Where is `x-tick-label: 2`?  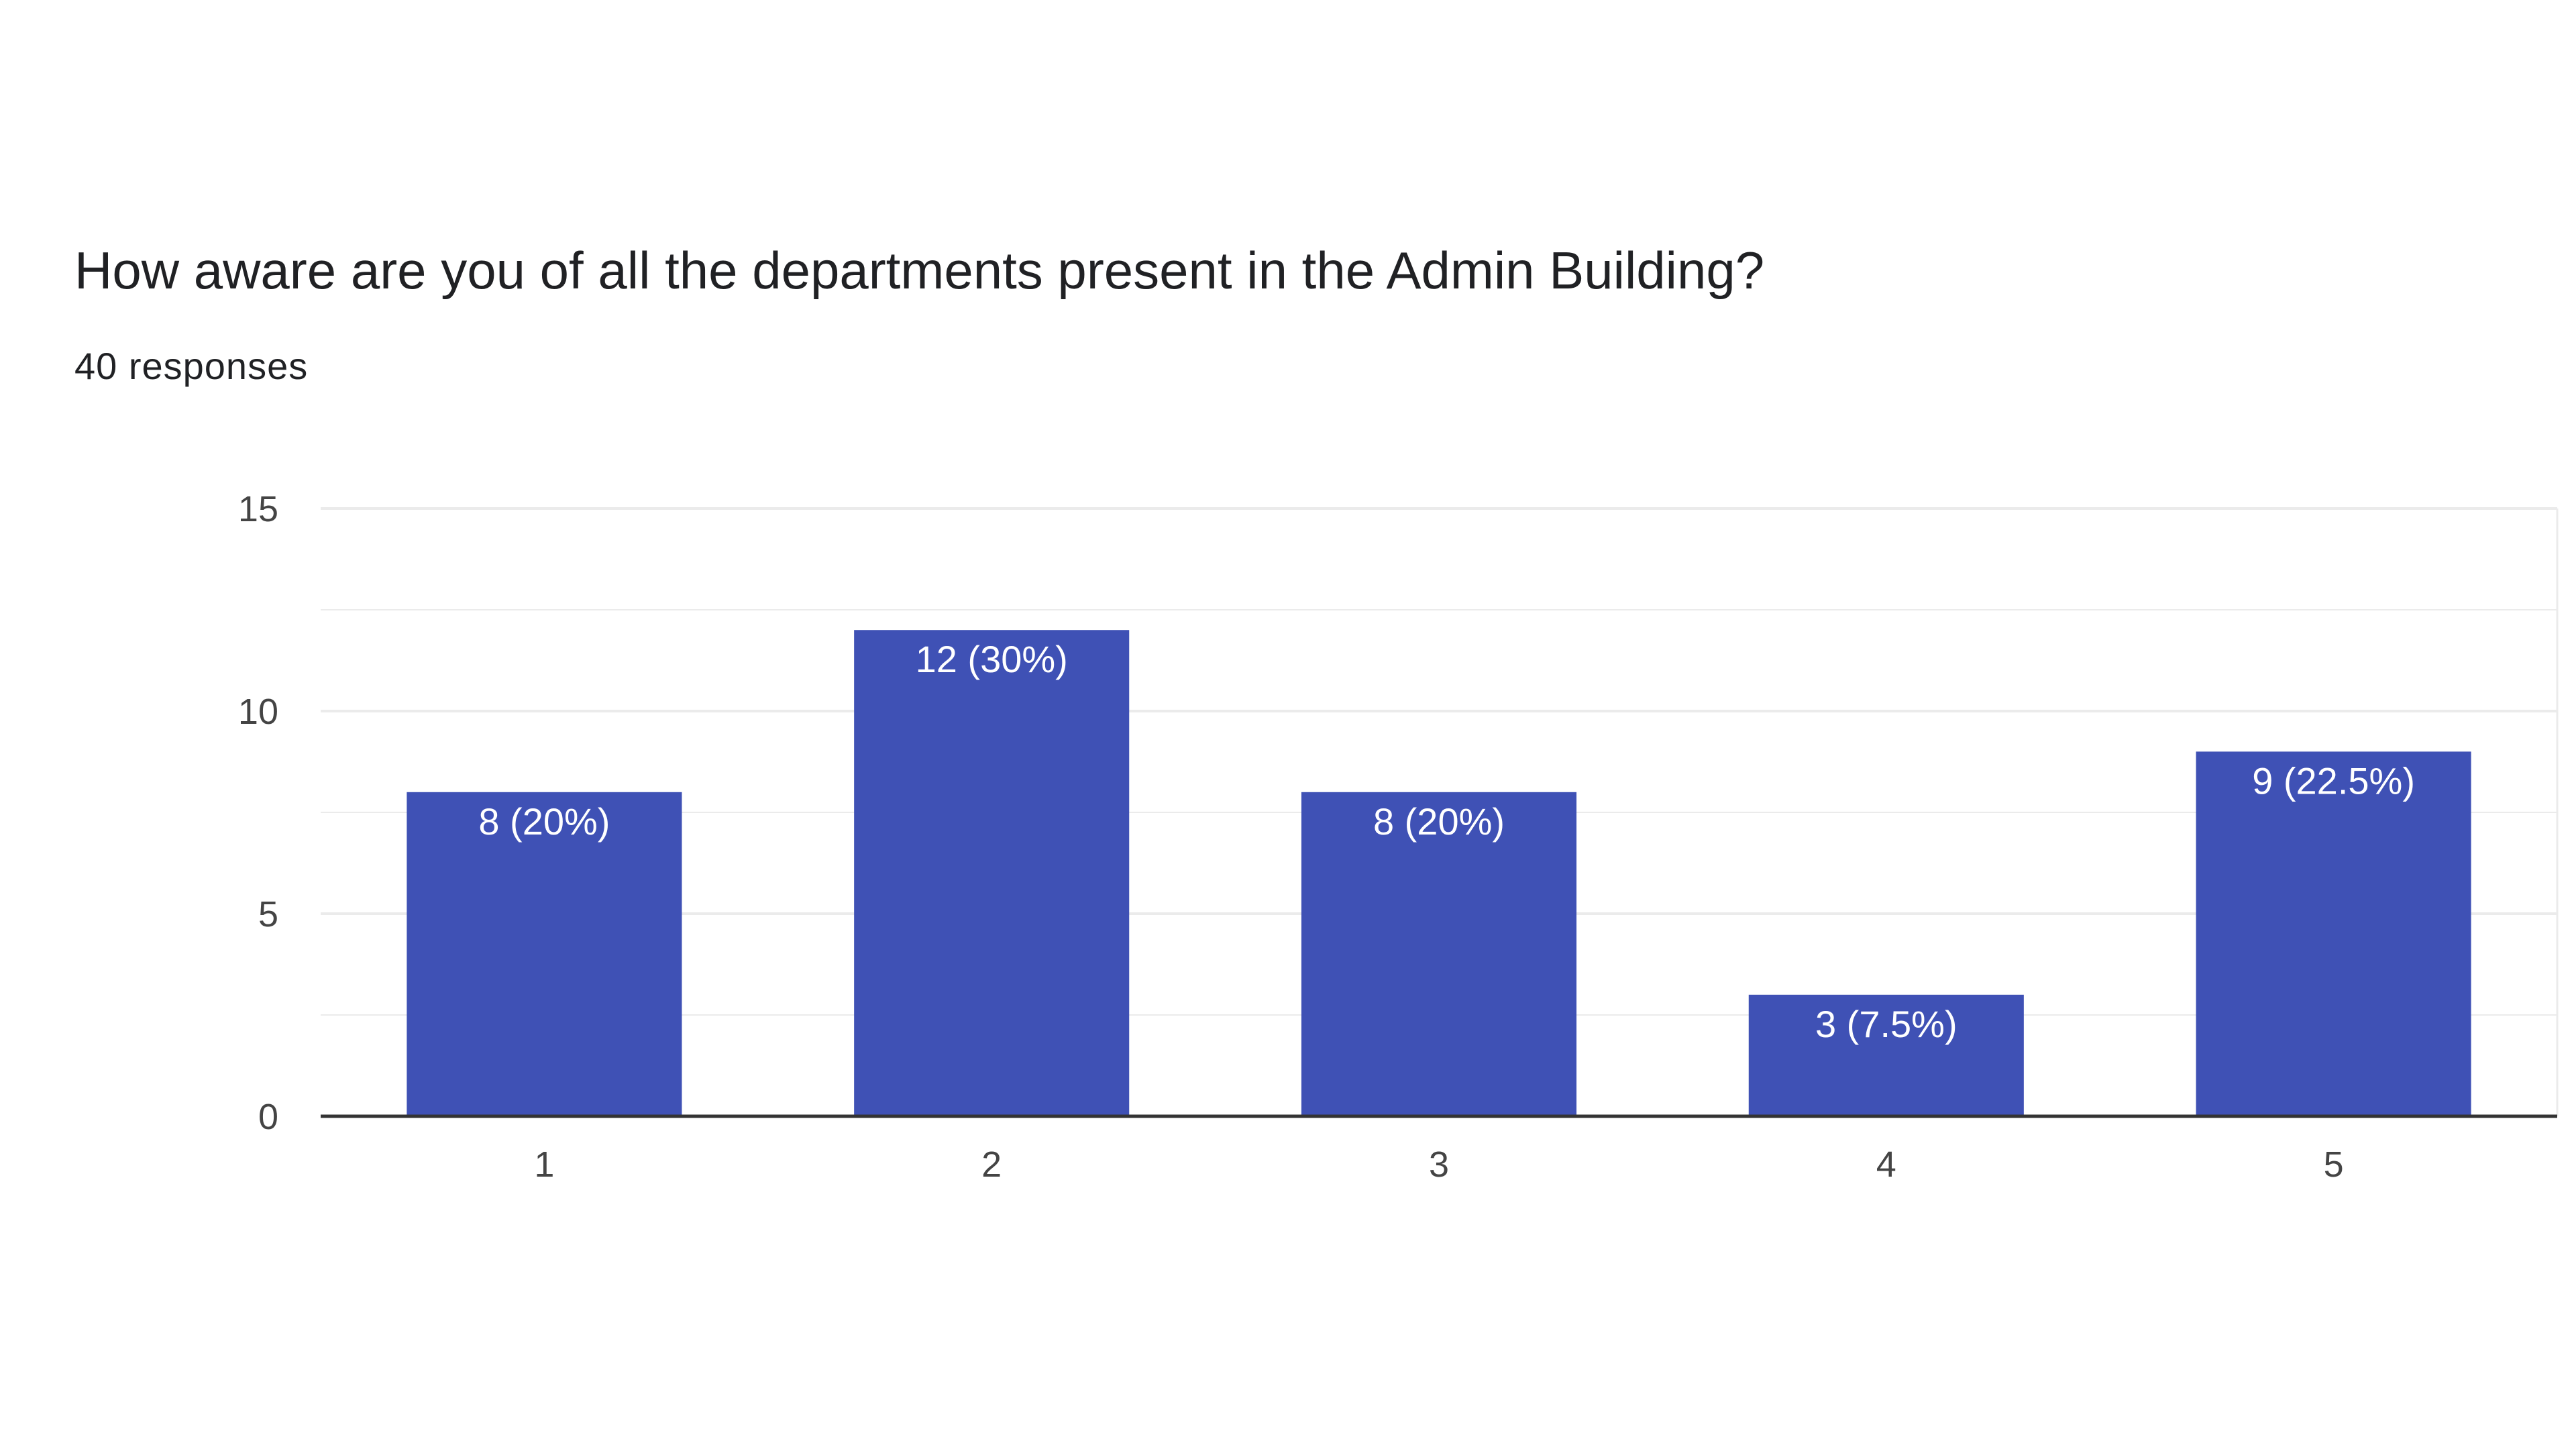 x-tick-label: 2 is located at coordinates (991, 1164).